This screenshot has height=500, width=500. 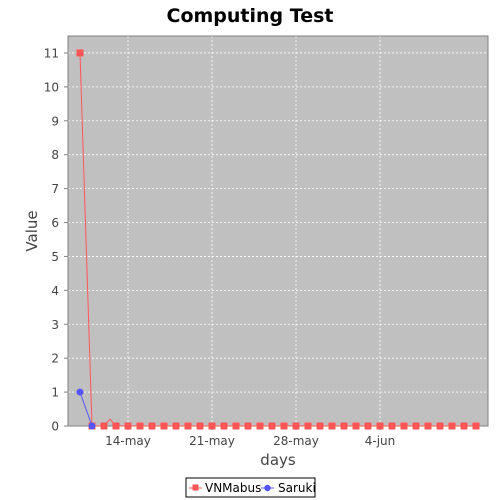 I want to click on y-tick-label: 3, so click(x=55, y=325).